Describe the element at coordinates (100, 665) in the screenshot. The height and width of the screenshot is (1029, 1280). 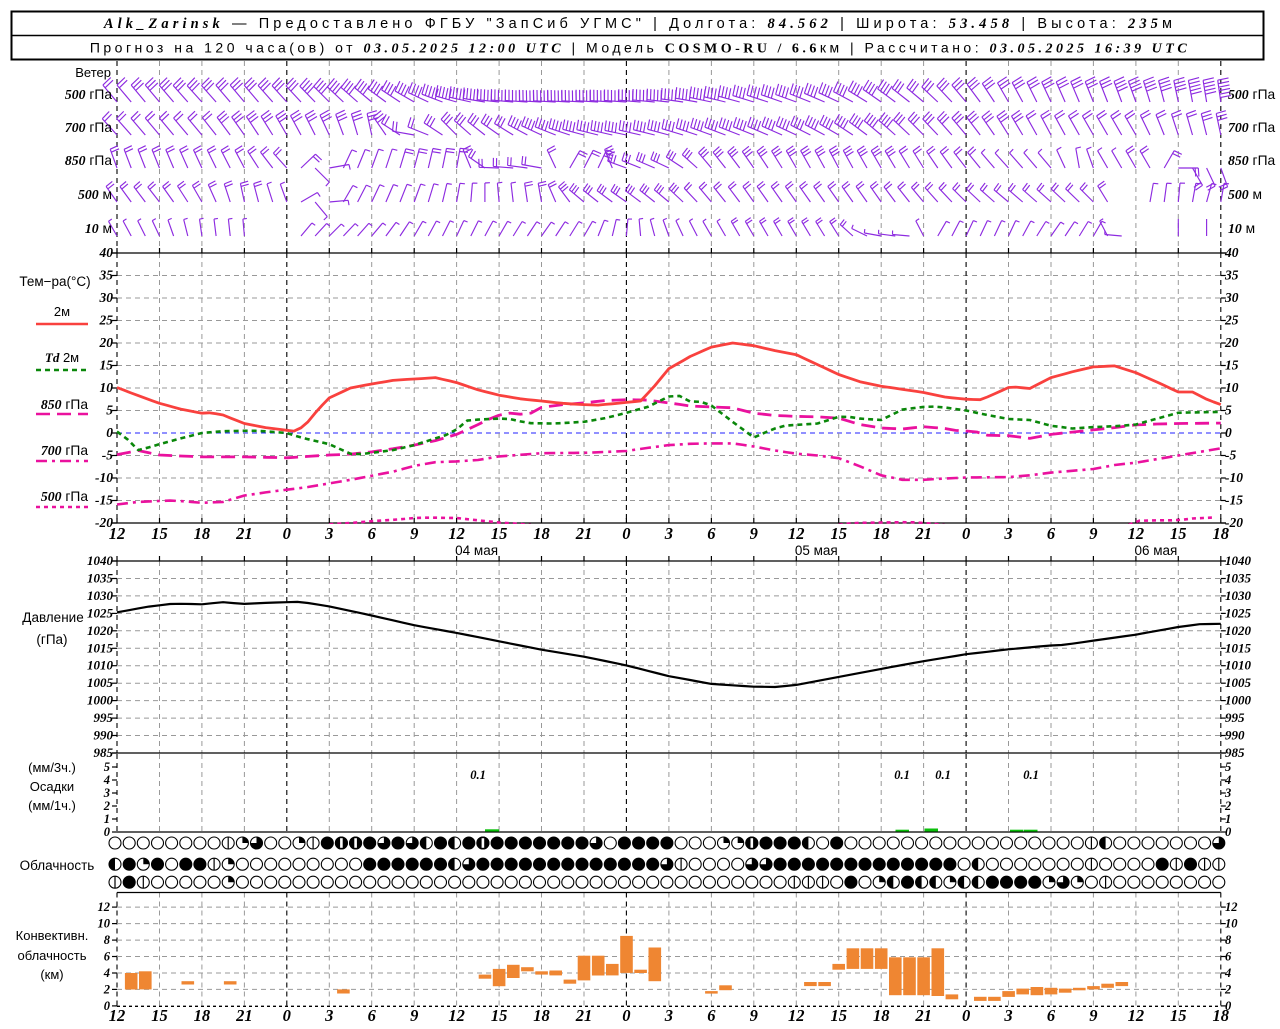
I see `svg-text: 1010` at that location.